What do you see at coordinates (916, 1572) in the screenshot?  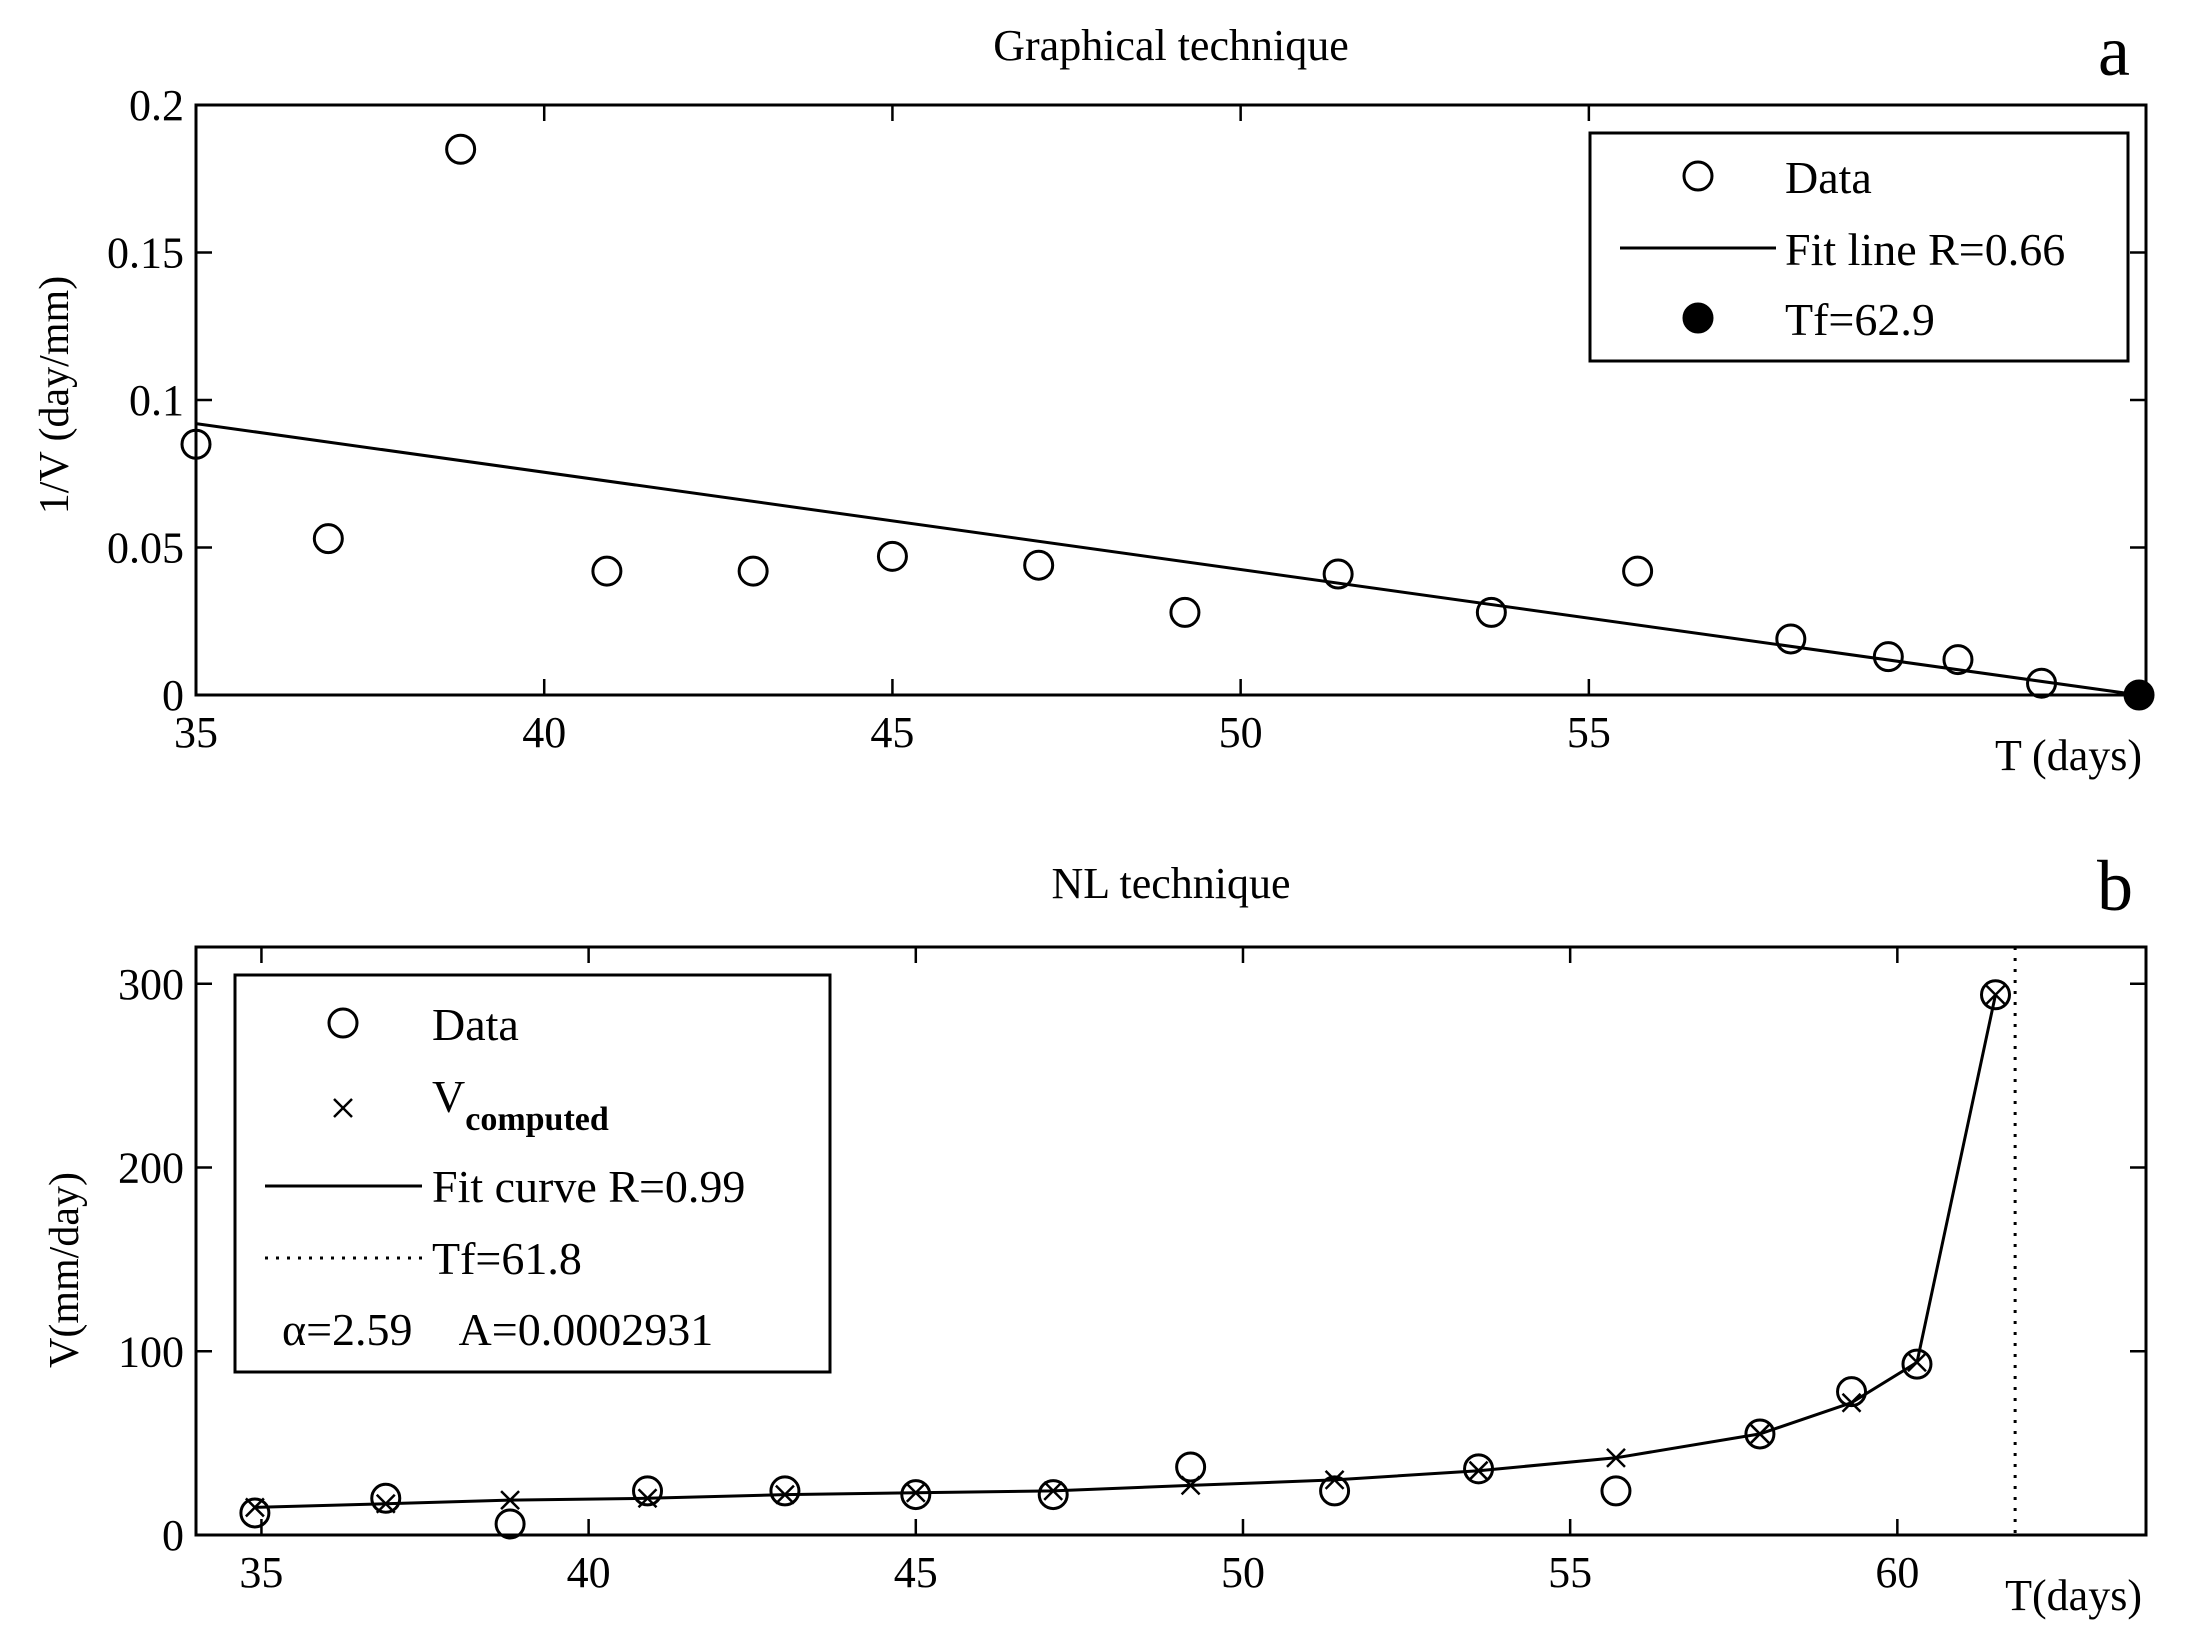 I see `panel-b-x-tick-label: 45` at bounding box center [916, 1572].